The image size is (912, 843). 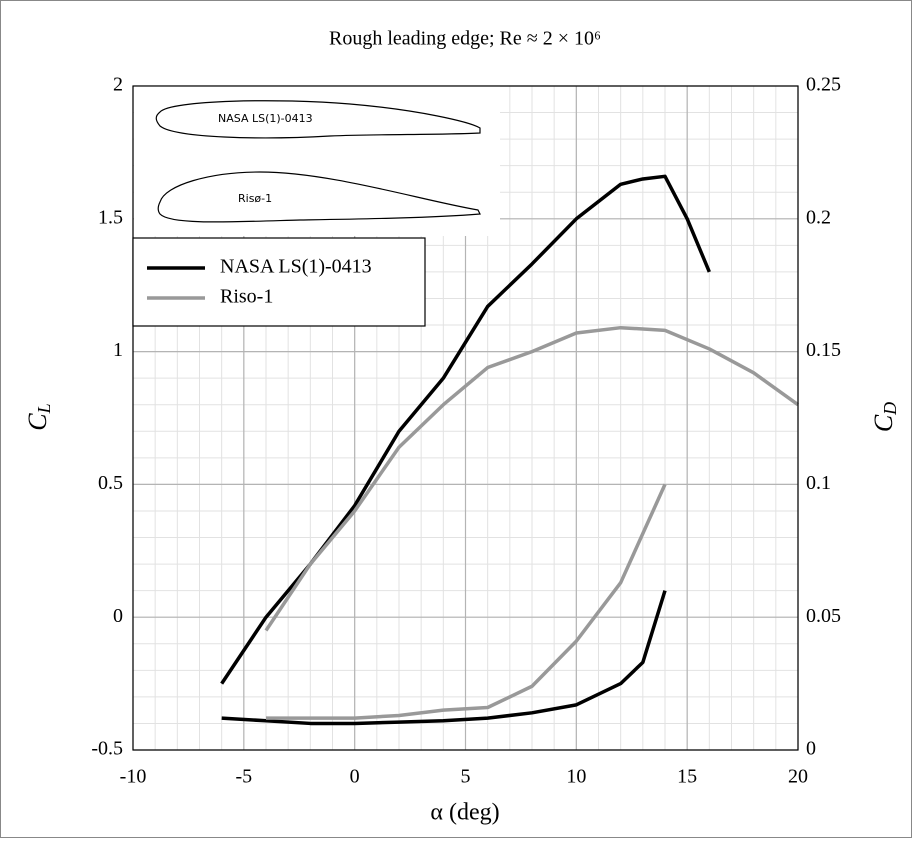 I want to click on inset-label: Risø-1, so click(x=255, y=198).